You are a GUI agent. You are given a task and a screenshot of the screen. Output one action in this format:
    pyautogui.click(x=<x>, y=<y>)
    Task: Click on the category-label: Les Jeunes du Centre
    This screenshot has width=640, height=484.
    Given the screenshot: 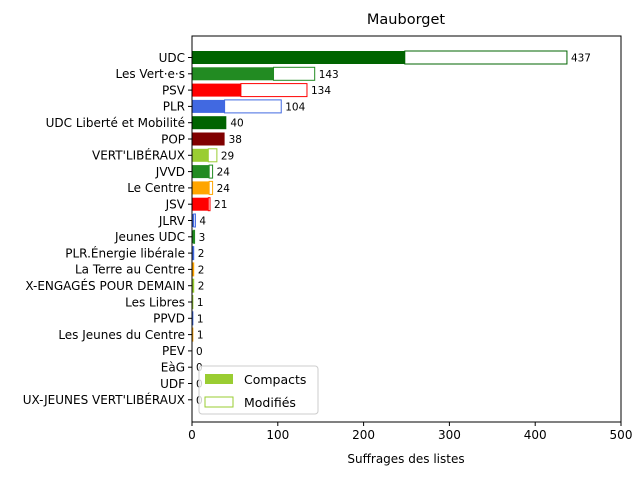 What is the action you would take?
    pyautogui.click(x=121, y=335)
    